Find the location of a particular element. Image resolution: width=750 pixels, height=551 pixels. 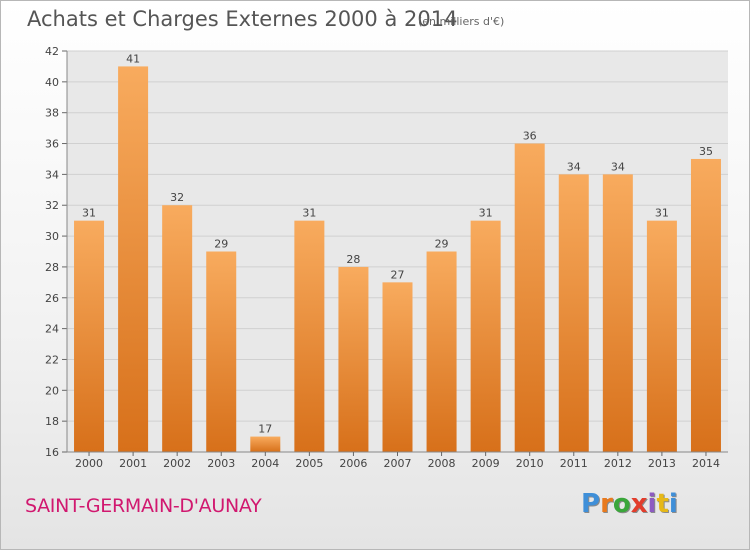

y-tick-label: 28 is located at coordinates (52, 267).